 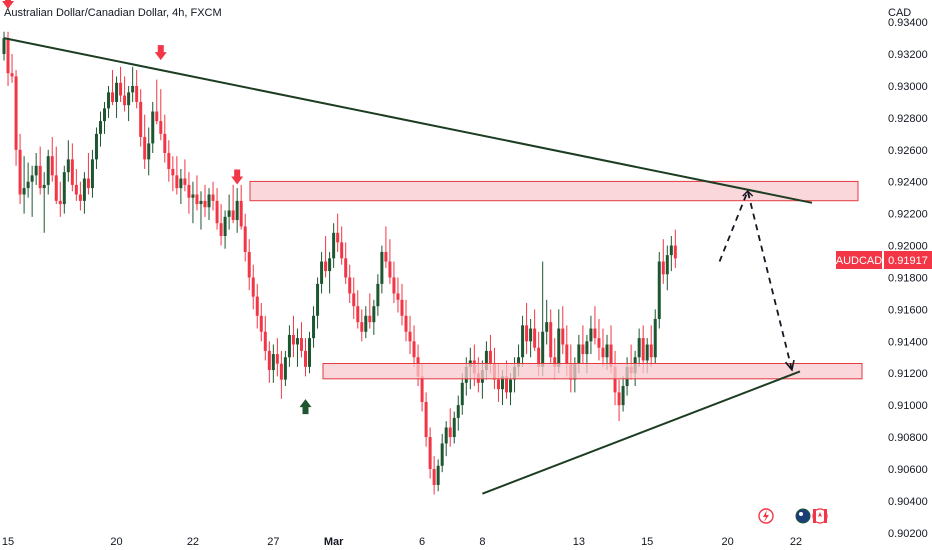 I want to click on ascending-trendline, so click(x=641, y=432).